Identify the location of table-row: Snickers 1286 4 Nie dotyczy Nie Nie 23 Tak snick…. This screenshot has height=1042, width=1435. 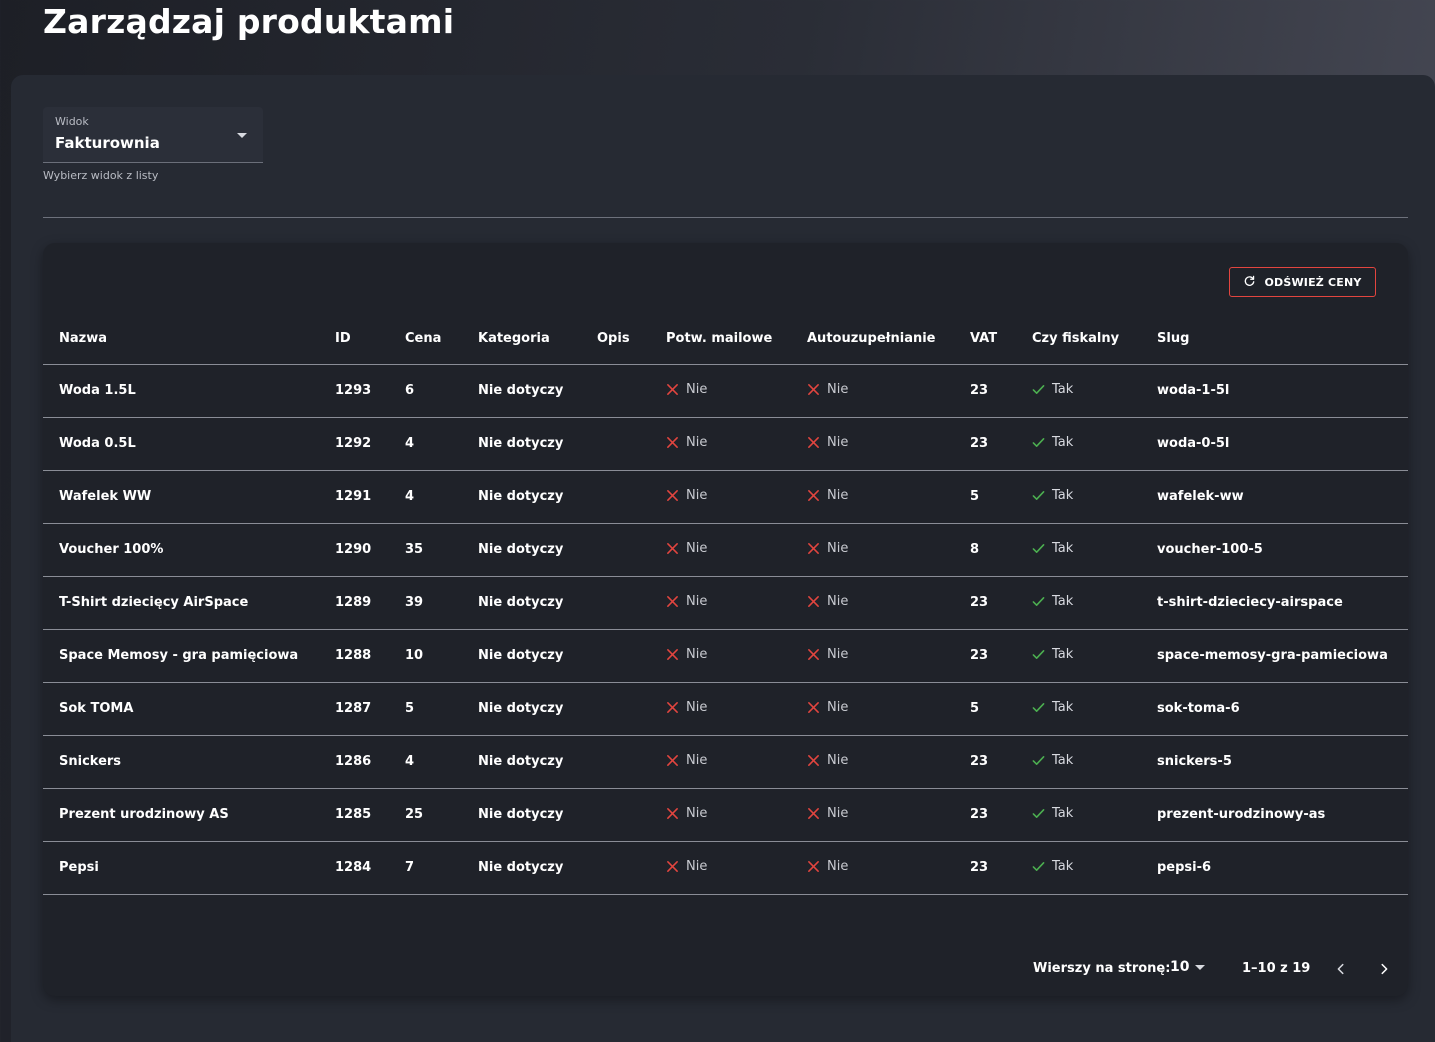
(725, 762).